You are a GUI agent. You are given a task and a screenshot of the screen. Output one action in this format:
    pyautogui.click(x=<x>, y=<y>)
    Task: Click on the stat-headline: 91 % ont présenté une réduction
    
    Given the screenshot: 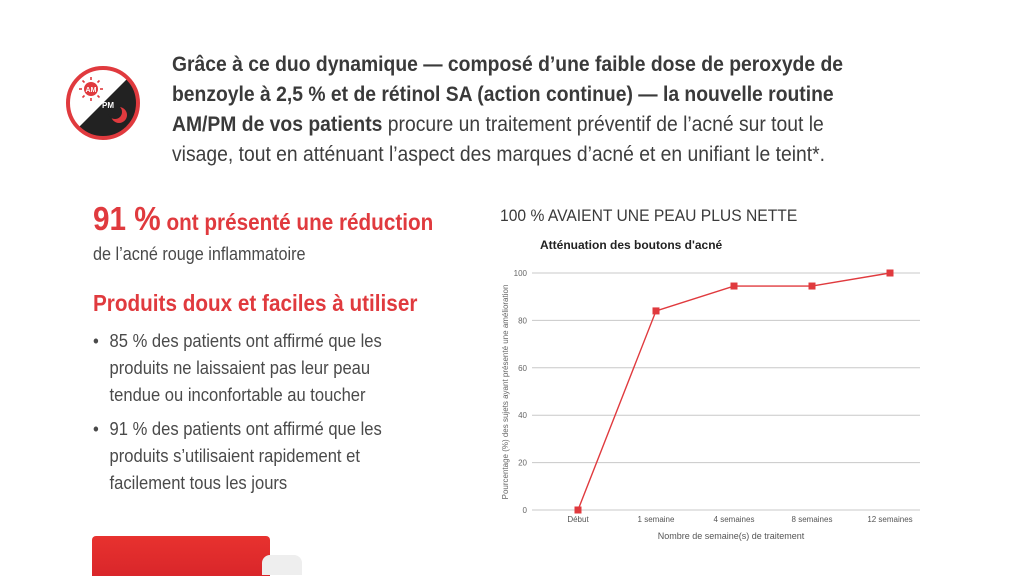 What is the action you would take?
    pyautogui.click(x=263, y=219)
    